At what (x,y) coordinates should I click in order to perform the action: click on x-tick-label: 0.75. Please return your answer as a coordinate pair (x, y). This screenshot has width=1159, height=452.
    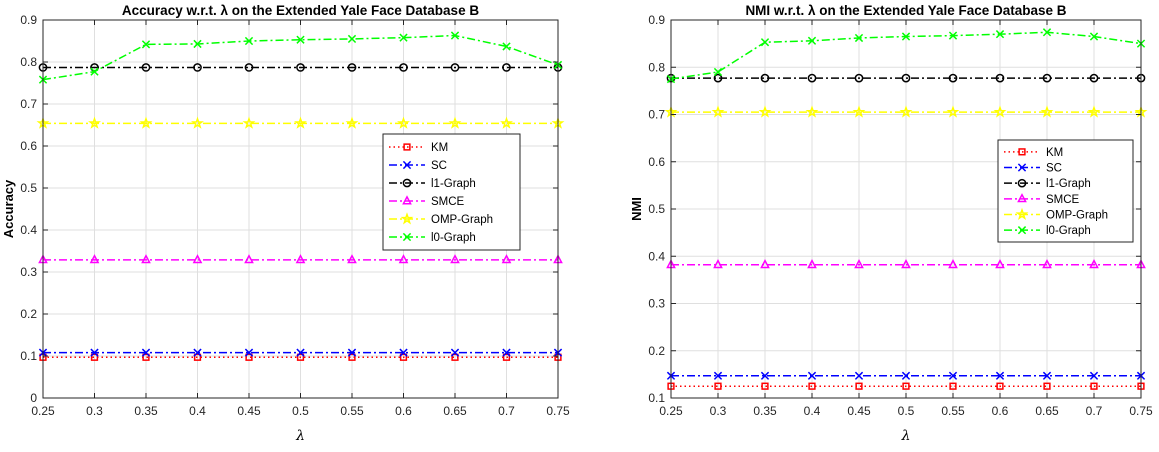
    Looking at the image, I should click on (558, 411).